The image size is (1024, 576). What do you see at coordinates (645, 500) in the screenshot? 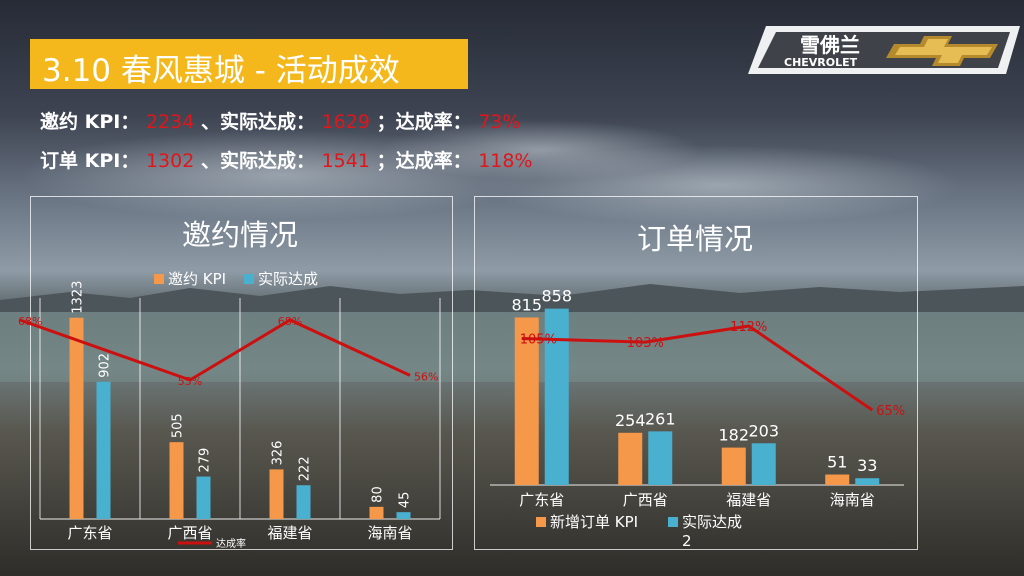
I see `order-category-label: 广西省` at bounding box center [645, 500].